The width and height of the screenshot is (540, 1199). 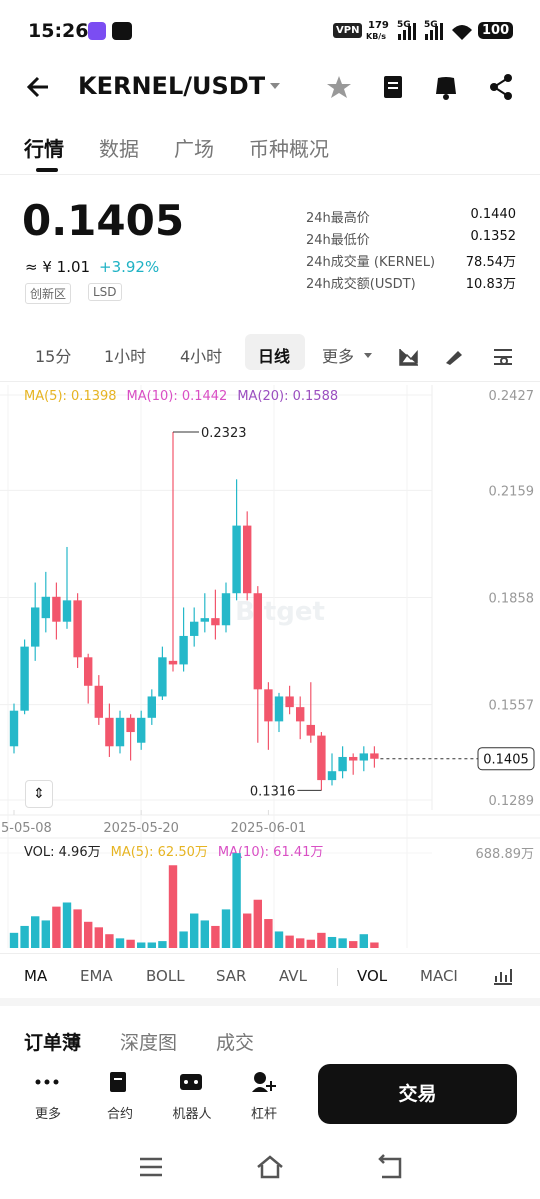 I want to click on x-tick-label: 2025-06-01, so click(x=269, y=828).